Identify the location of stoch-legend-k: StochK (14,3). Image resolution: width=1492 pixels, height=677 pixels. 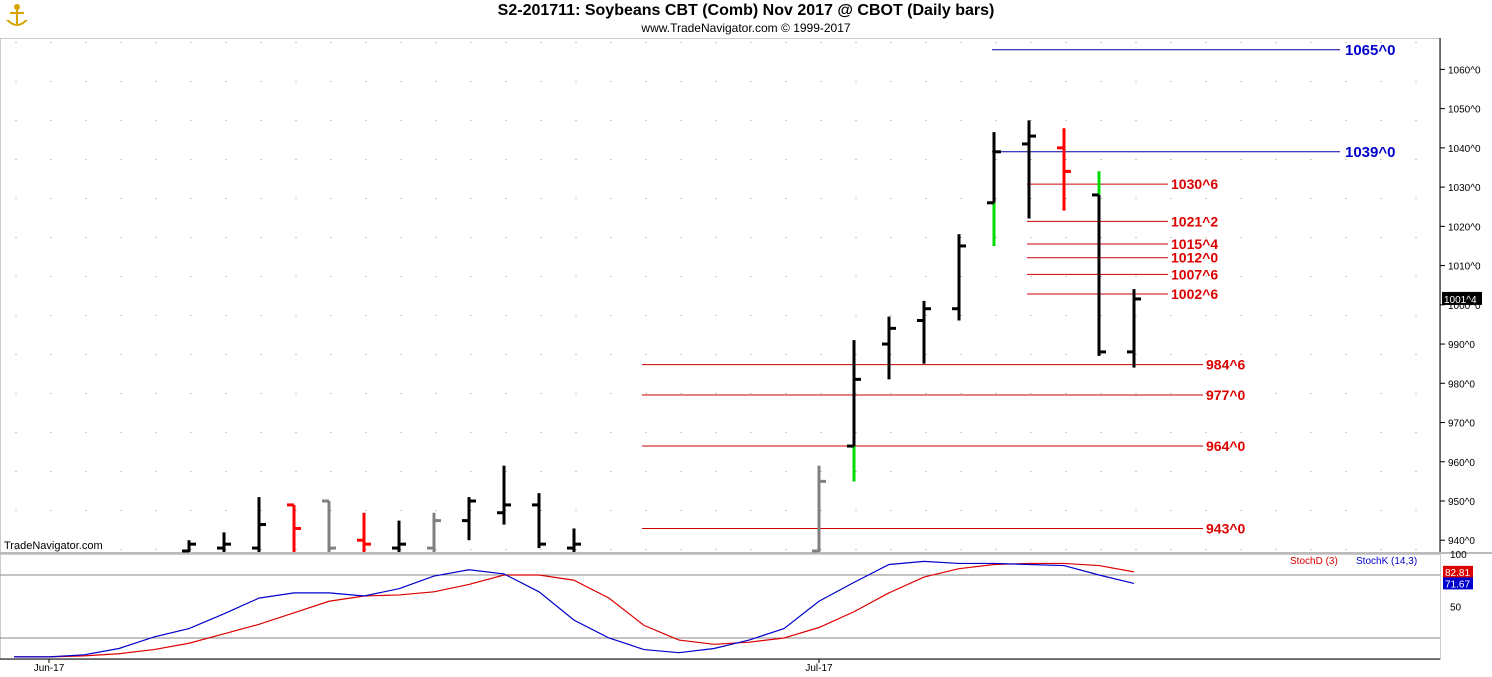
(1386, 561).